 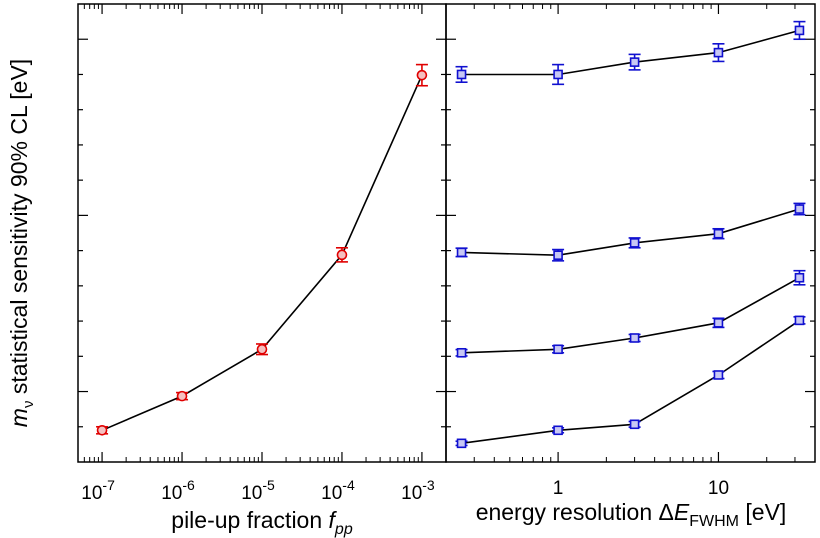 What do you see at coordinates (718, 488) in the screenshot?
I see `resolution-x-tick-label: 10` at bounding box center [718, 488].